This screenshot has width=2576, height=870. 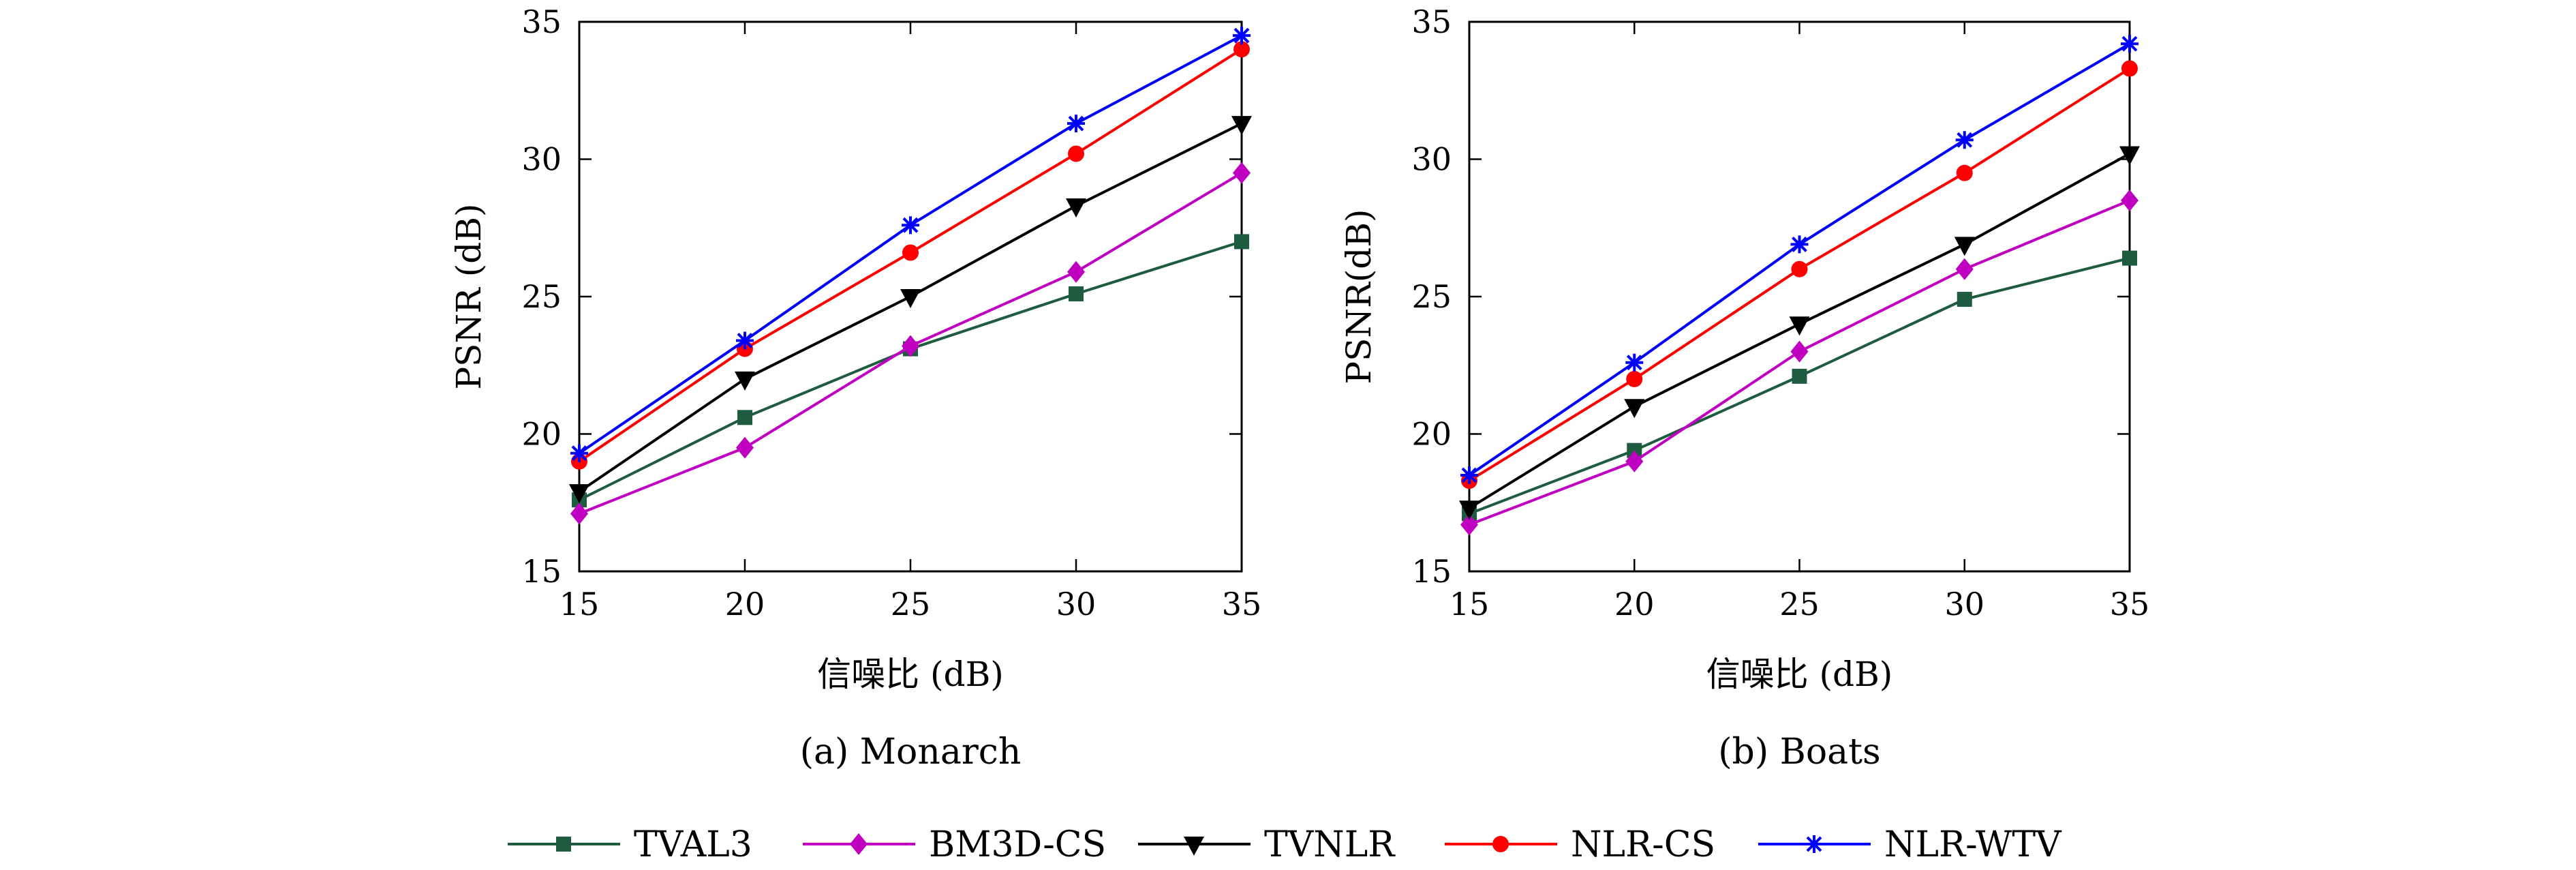 What do you see at coordinates (563, 844) in the screenshot?
I see `legend-marker-tval3` at bounding box center [563, 844].